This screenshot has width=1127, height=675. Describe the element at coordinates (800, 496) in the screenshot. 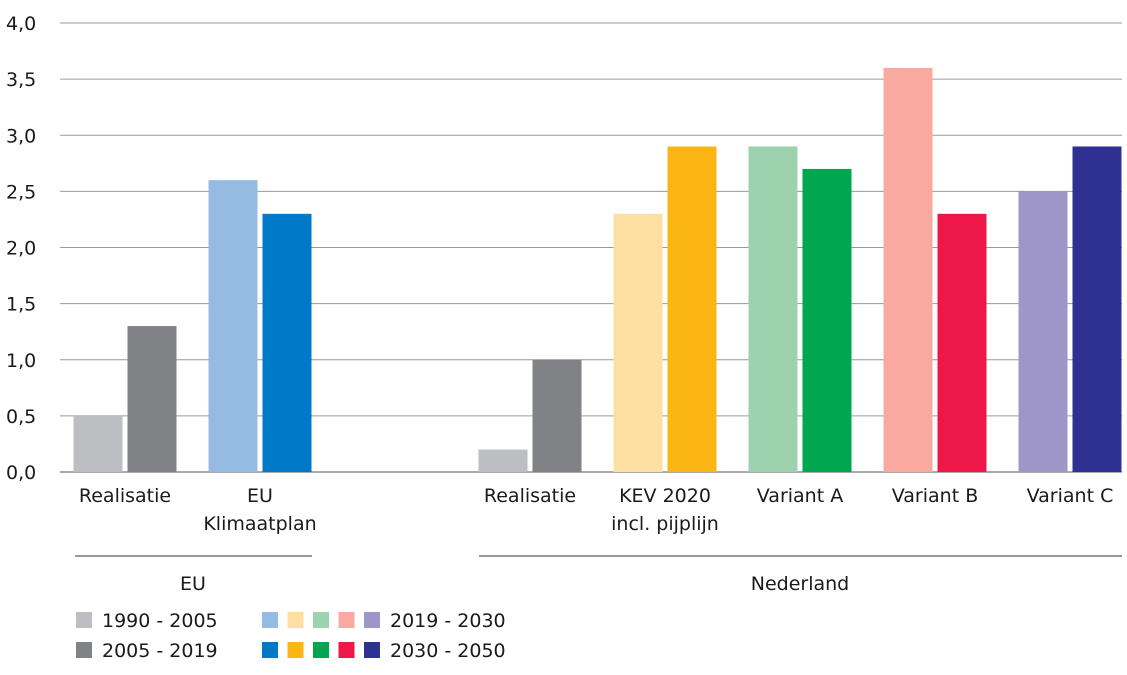

I see `category-label: Variant A` at that location.